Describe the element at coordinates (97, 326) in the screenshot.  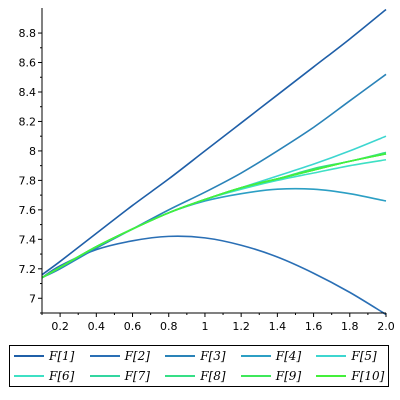
I see `x-tick-label: 0.4` at that location.